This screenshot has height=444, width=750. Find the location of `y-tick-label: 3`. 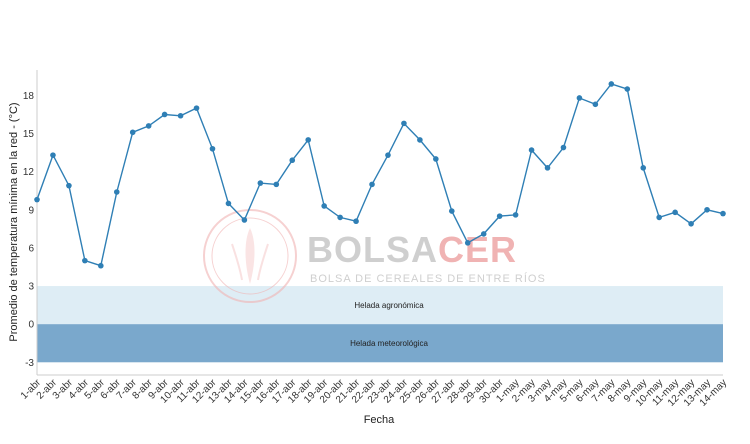

y-tick-label: 3 is located at coordinates (31, 287).